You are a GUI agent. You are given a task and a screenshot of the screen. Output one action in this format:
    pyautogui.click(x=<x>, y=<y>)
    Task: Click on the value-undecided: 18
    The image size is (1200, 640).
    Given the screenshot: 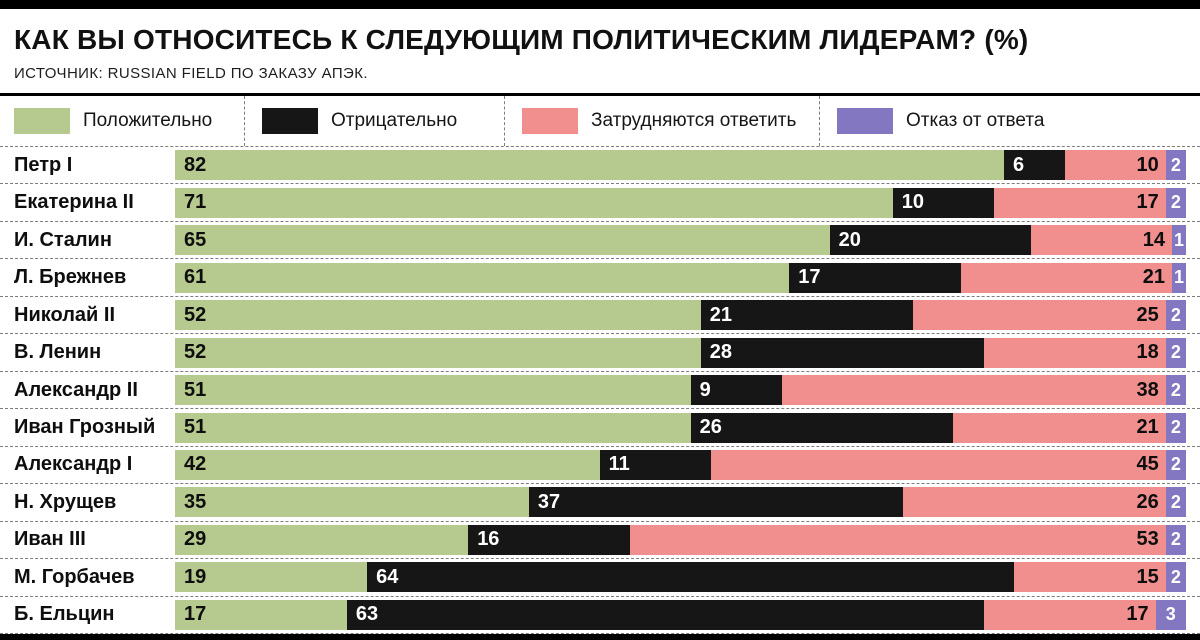 What is the action you would take?
    pyautogui.click(x=1147, y=352)
    